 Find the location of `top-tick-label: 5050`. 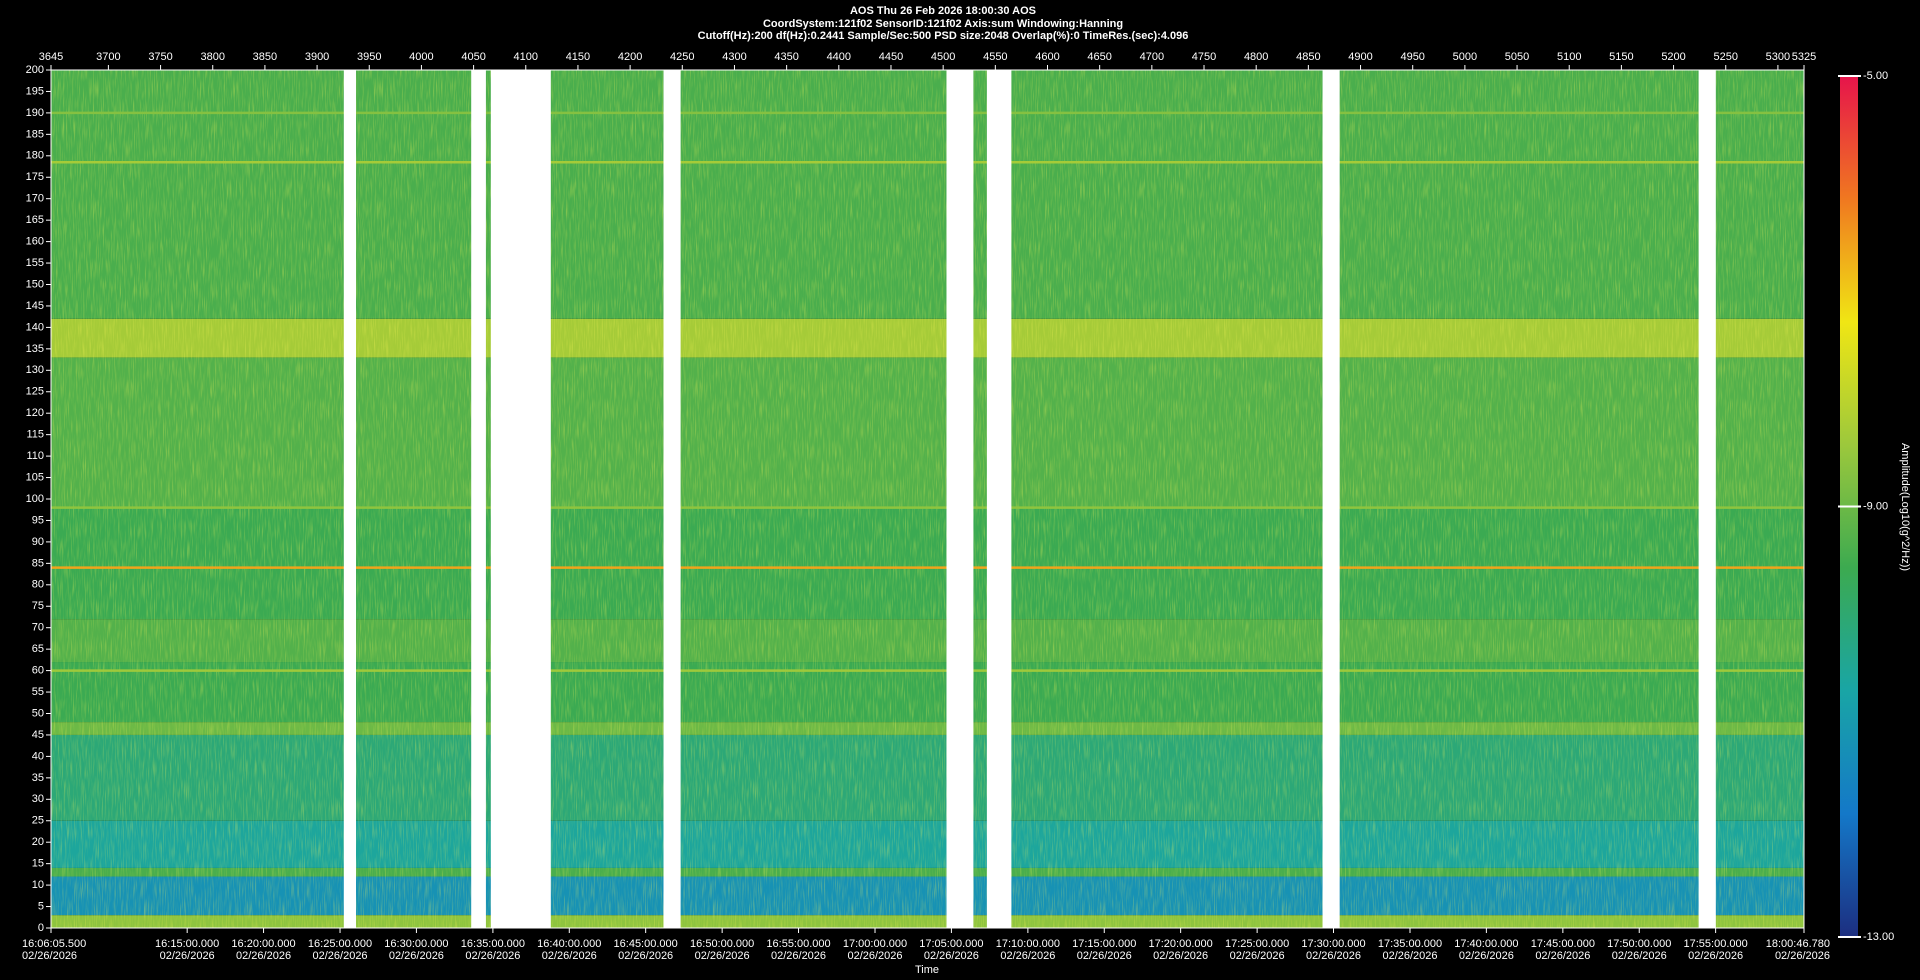

top-tick-label: 5050 is located at coordinates (1517, 57).